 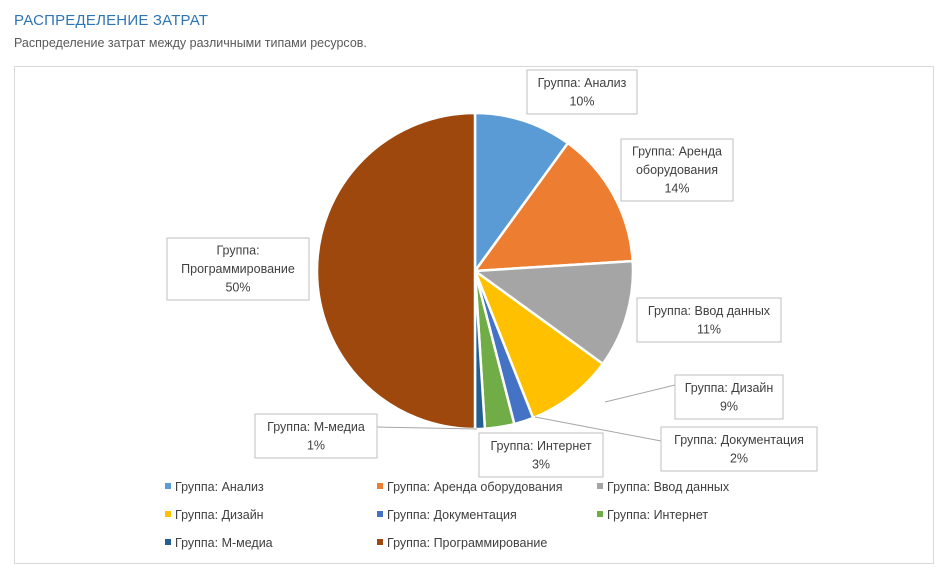 What do you see at coordinates (111, 20) in the screenshot?
I see `report-title: РАСПРЕДЕЛЕНИЕ ЗАТРАТ` at bounding box center [111, 20].